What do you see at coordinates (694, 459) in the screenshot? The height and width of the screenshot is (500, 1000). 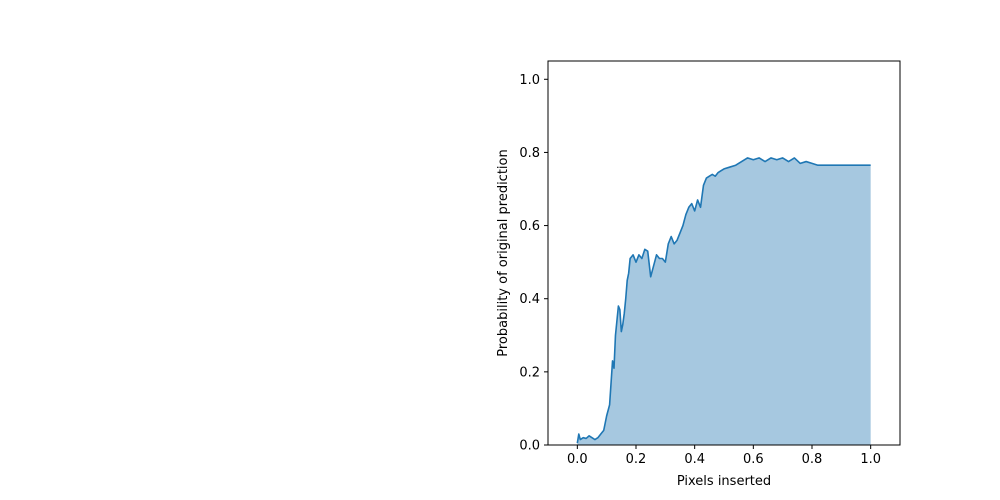 I see `x-tick-label: 0.4` at bounding box center [694, 459].